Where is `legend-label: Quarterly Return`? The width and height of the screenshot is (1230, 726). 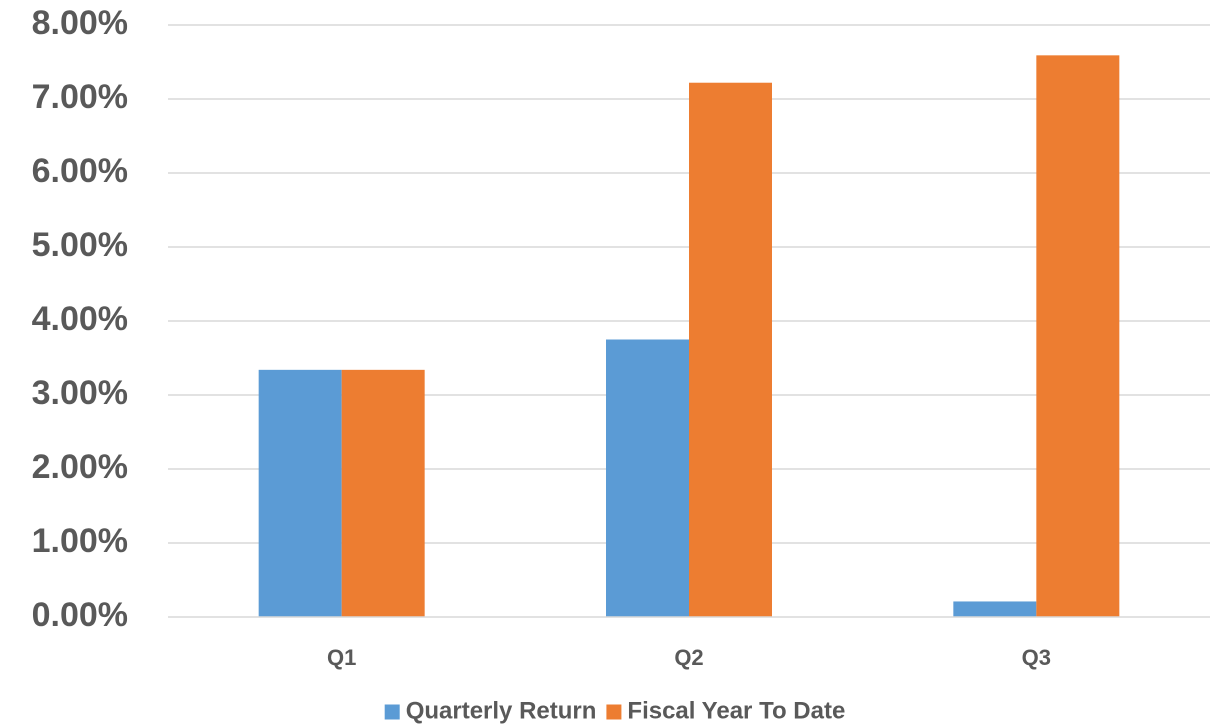
legend-label: Quarterly Return is located at coordinates (501, 710).